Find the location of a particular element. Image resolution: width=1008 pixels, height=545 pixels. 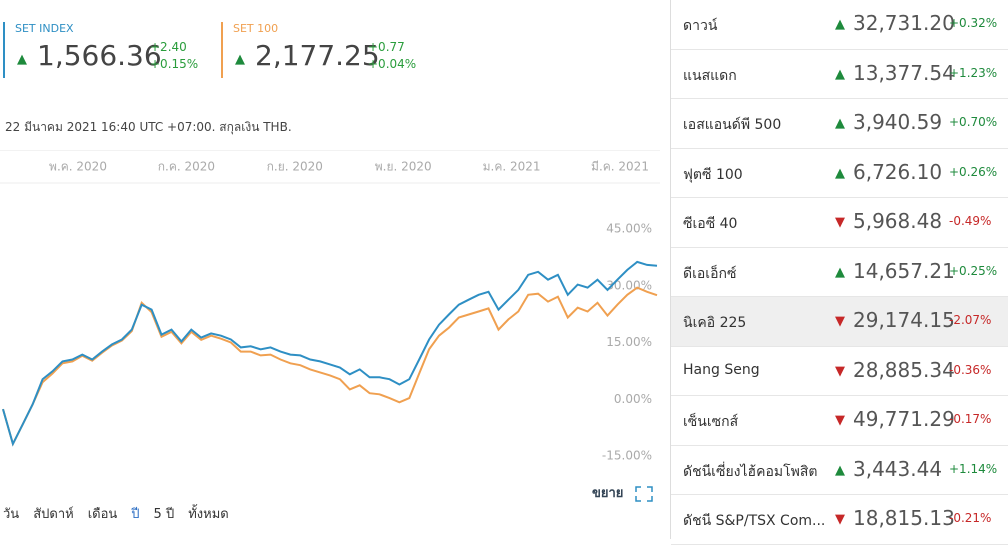

index-change: +2.40 +0.15% is located at coordinates (174, 56).